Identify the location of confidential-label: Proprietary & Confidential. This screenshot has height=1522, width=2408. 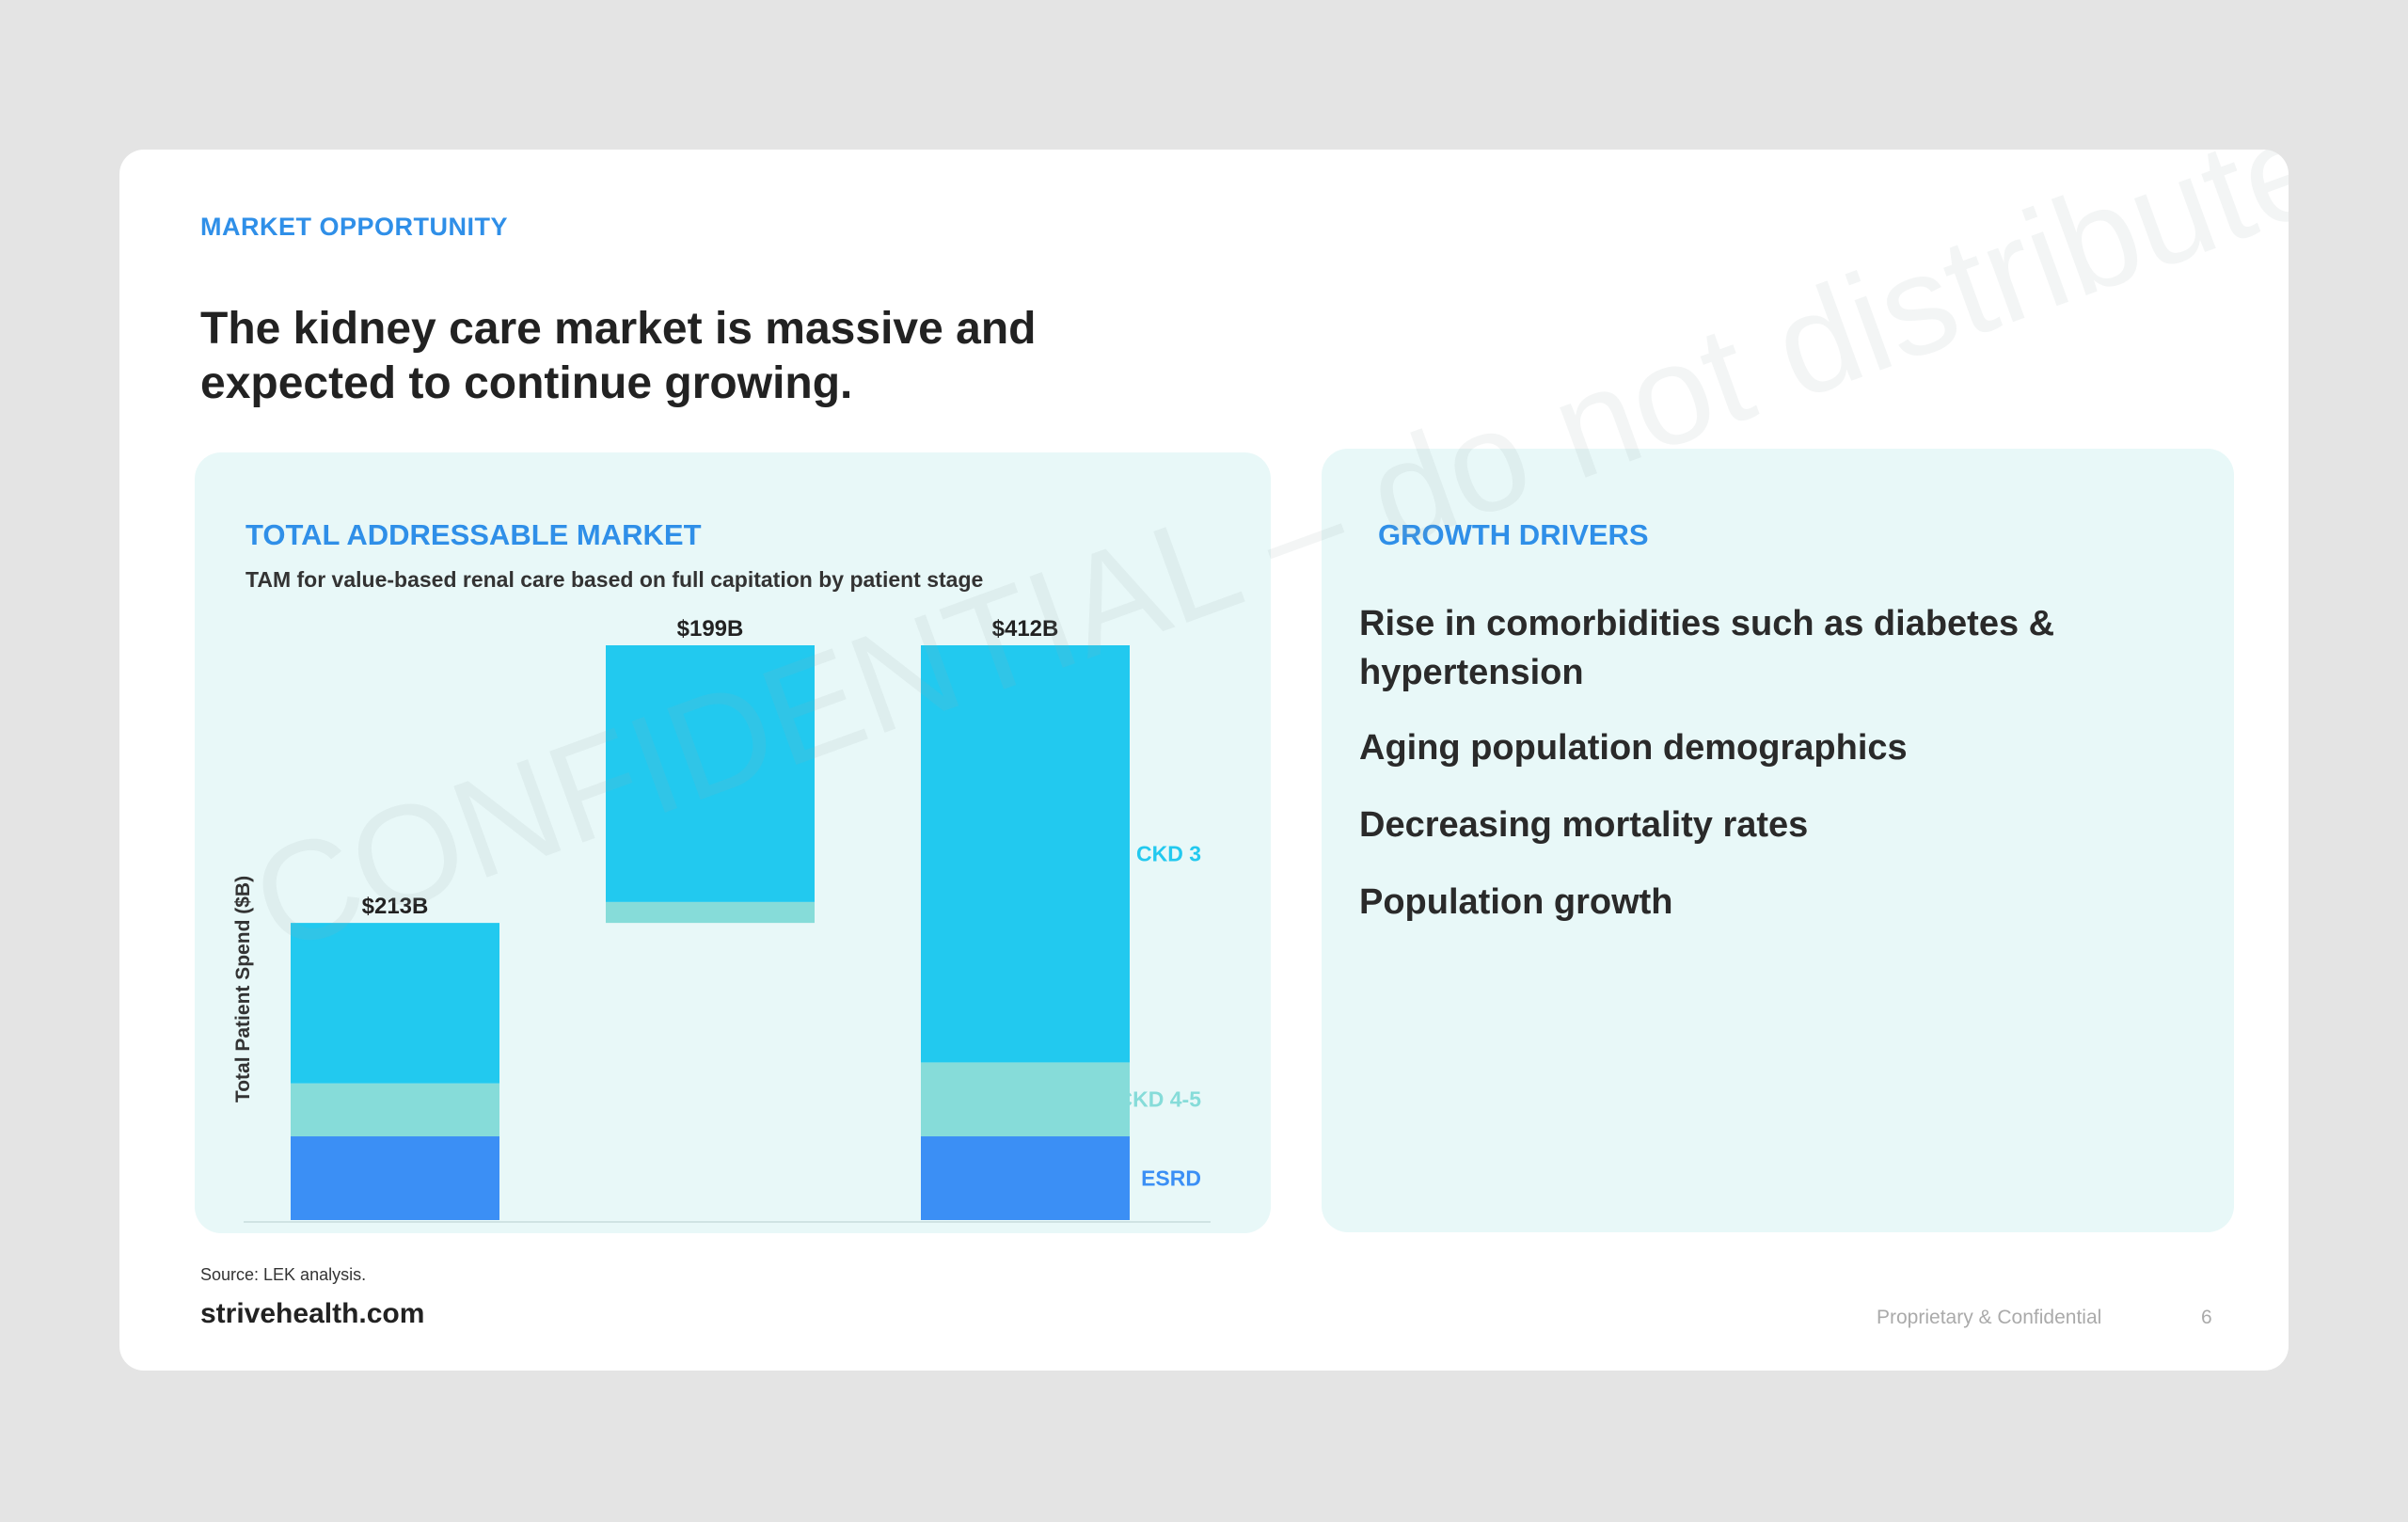
(1990, 1318).